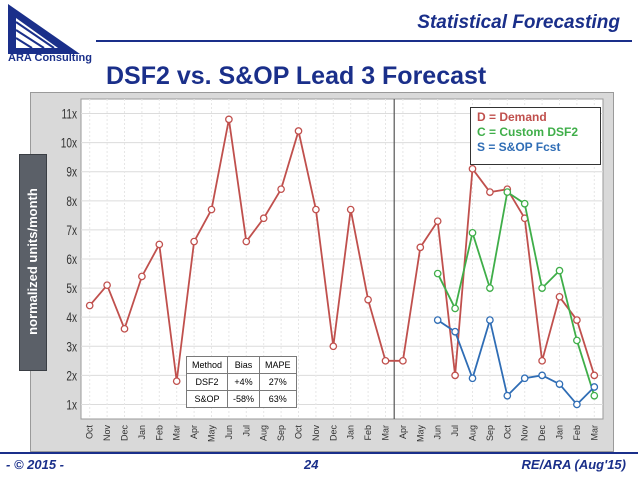 This screenshot has height=479, width=638. What do you see at coordinates (35, 464) in the screenshot?
I see `footer-copyright: - © 2015 -` at bounding box center [35, 464].